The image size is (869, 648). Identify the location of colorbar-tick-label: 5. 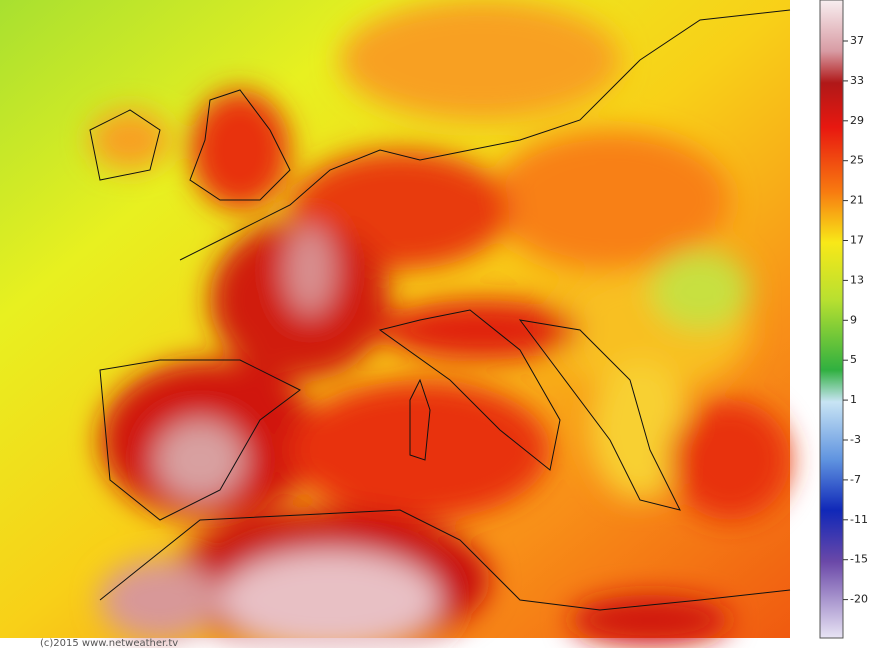
(853, 359).